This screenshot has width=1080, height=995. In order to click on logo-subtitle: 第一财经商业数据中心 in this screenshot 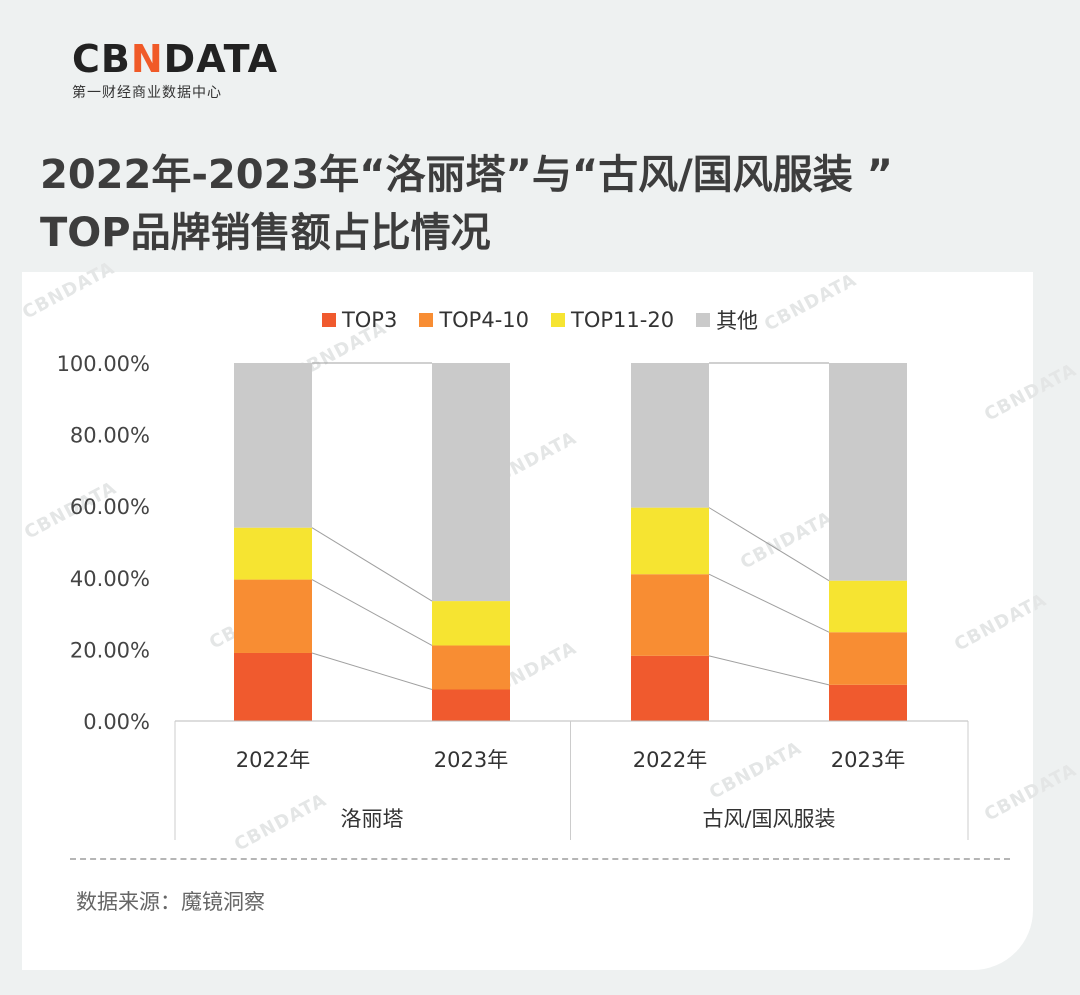, I will do `click(147, 93)`.